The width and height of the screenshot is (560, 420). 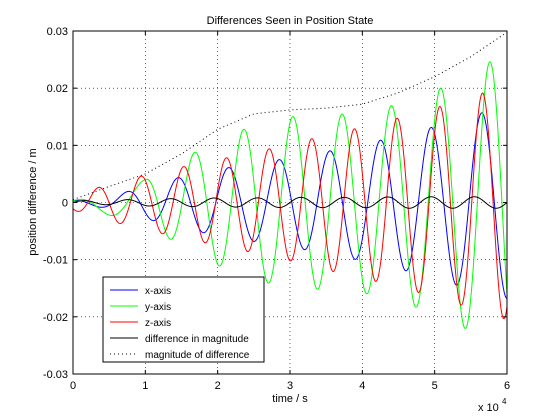 I want to click on x-tick-label: 2, so click(x=218, y=386).